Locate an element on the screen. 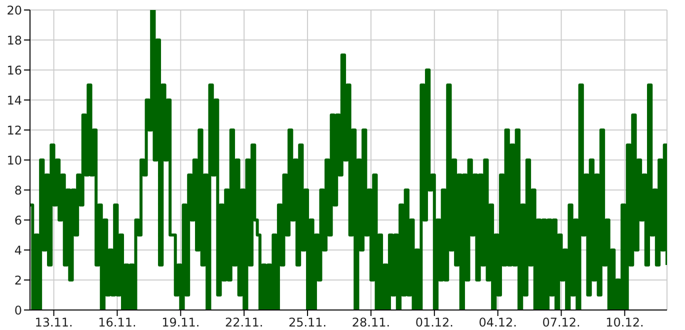  y-tick-label: 0 is located at coordinates (18, 310).